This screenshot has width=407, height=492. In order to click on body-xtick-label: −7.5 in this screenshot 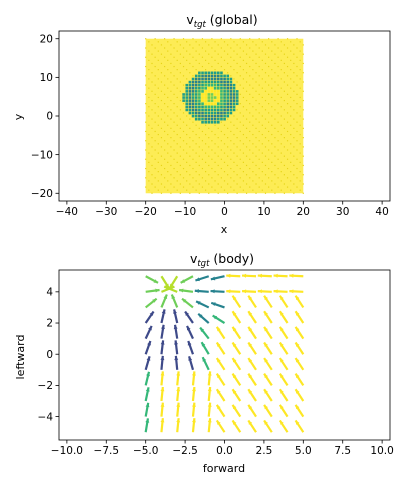, I will do `click(107, 451)`.